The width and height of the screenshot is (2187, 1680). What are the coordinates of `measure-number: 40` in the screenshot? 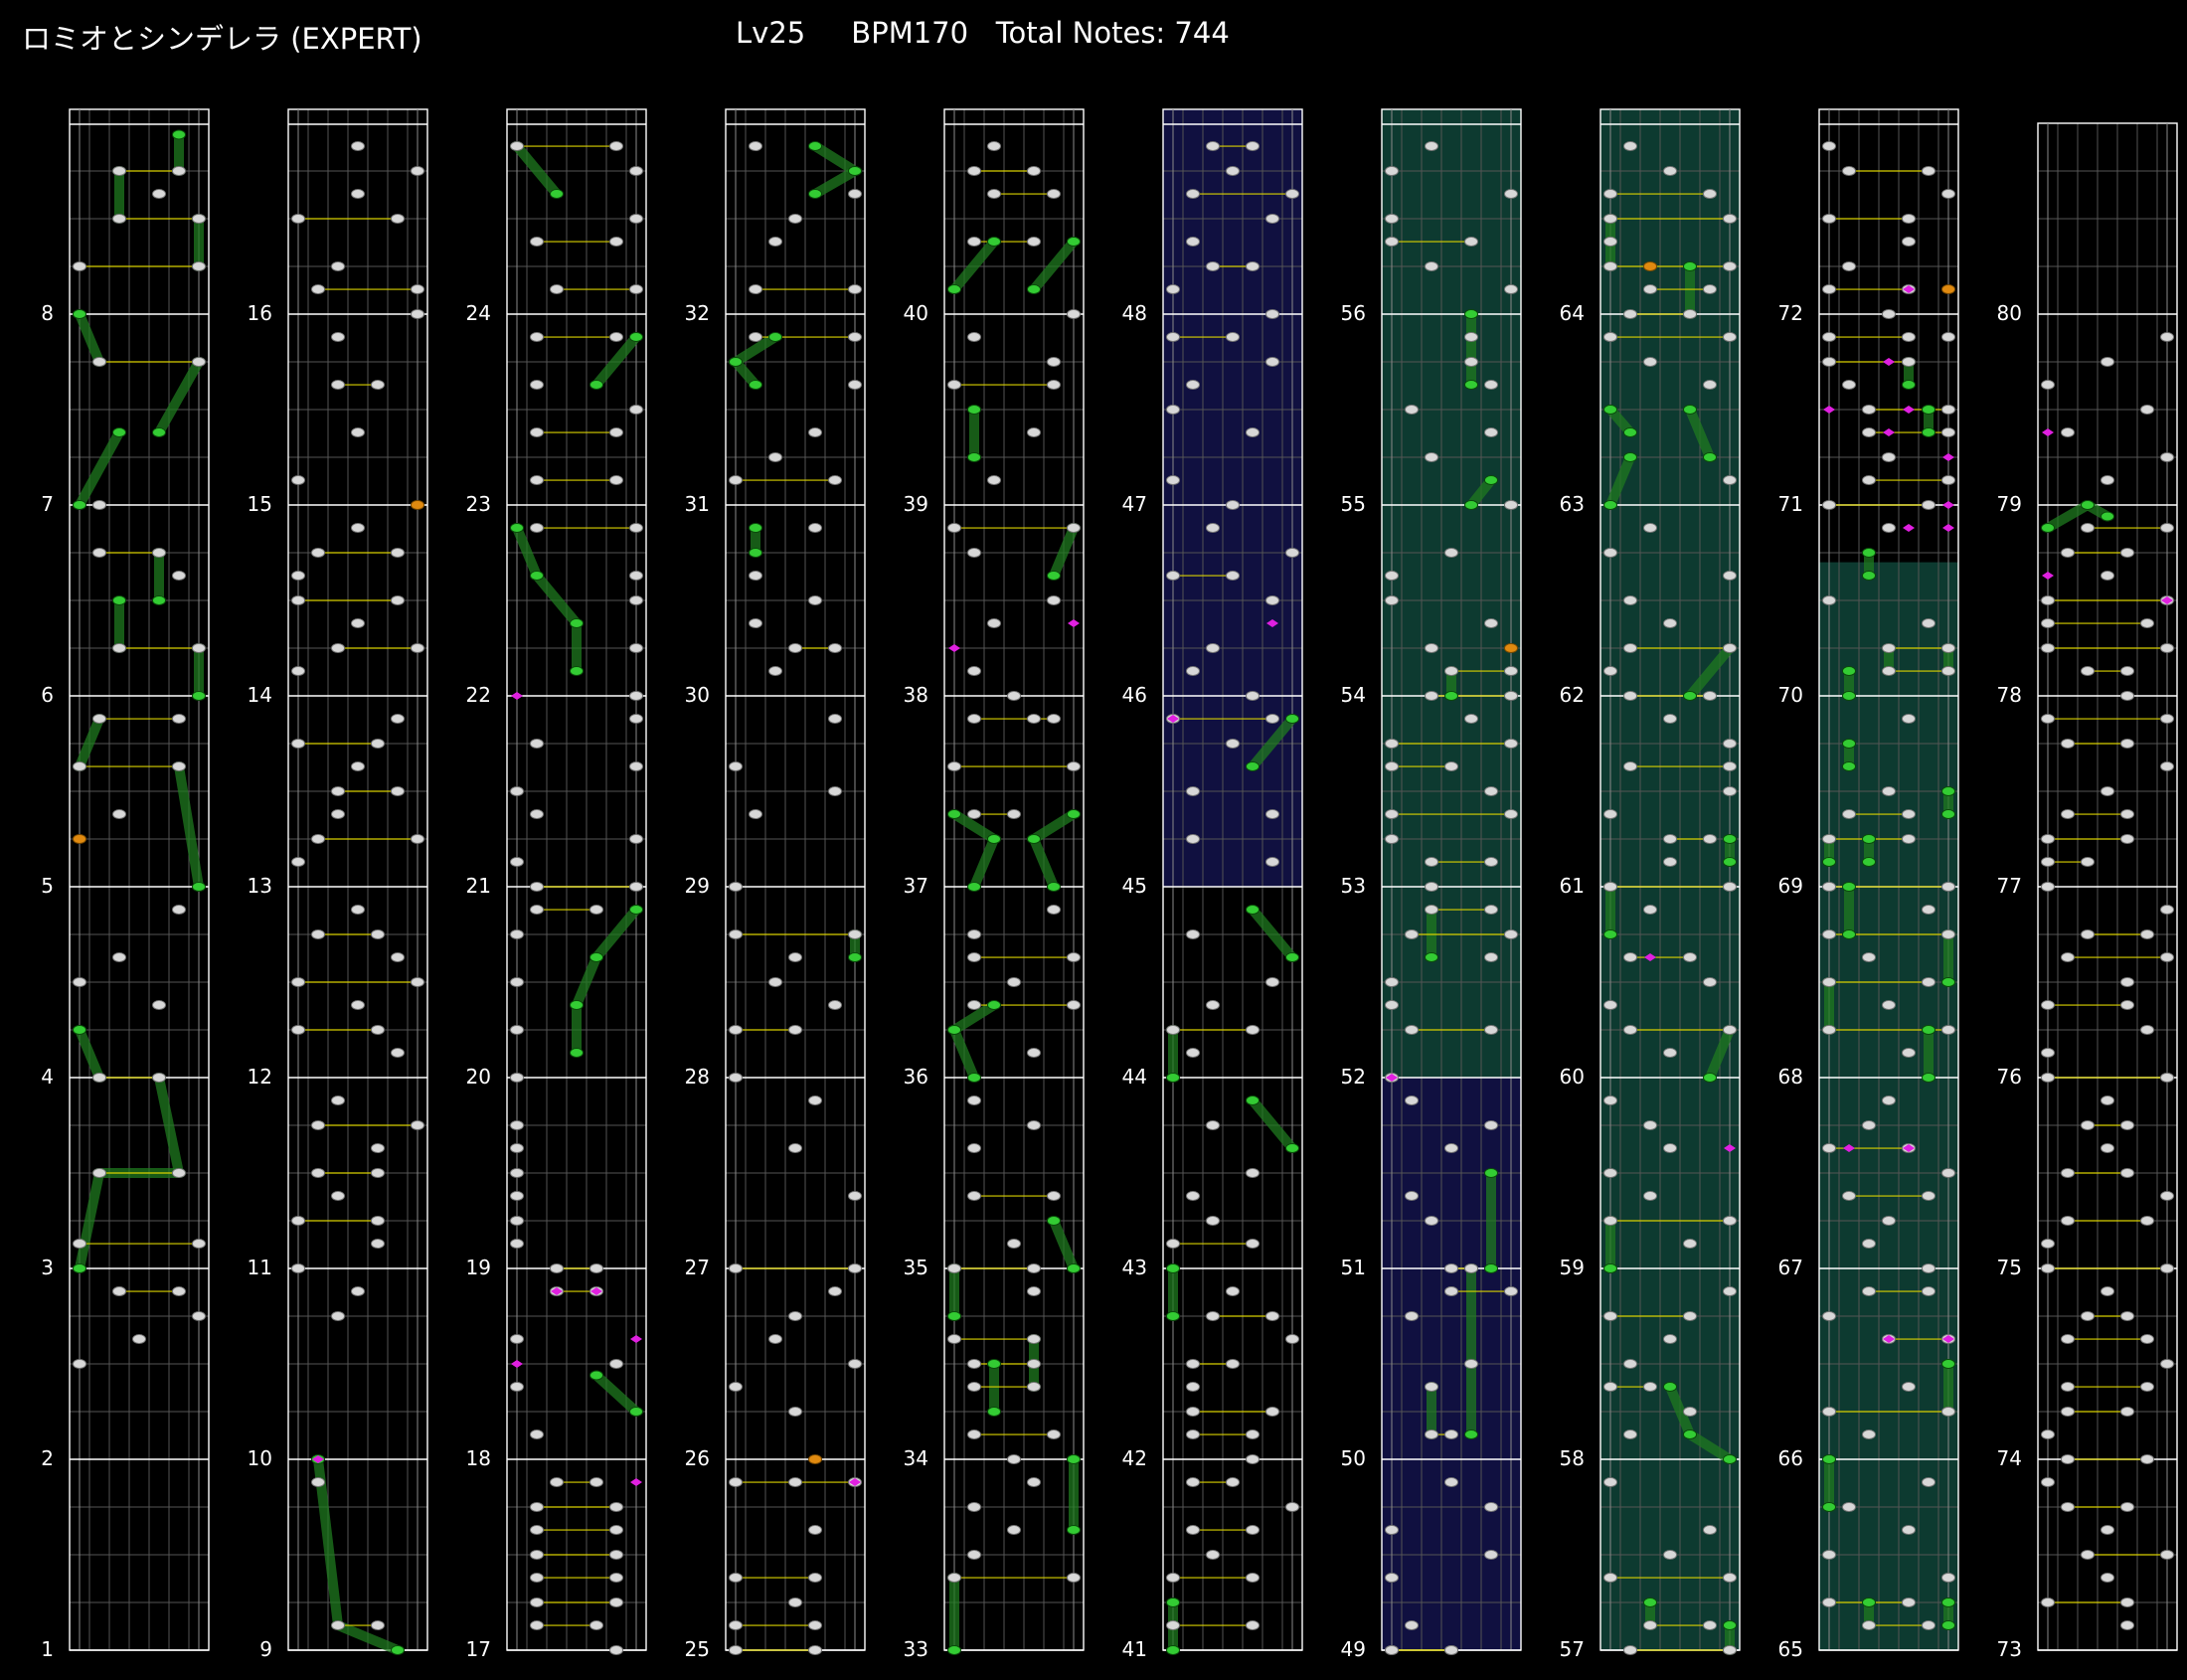 It's located at (916, 313).